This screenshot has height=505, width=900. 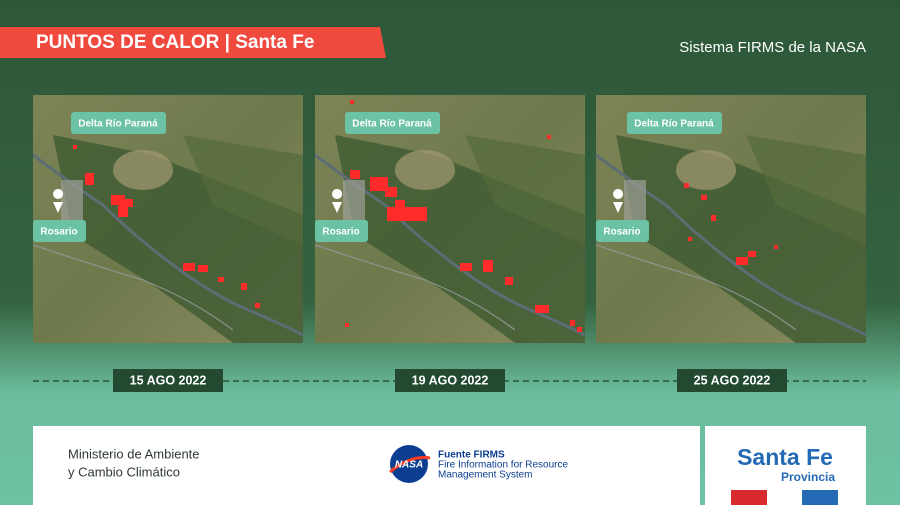 I want to click on province-subtitle: Provincia, so click(x=808, y=477).